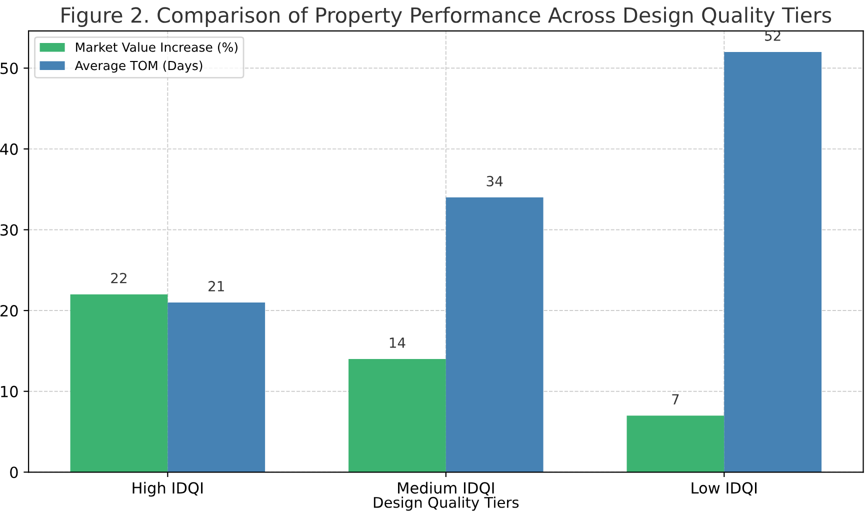  Describe the element at coordinates (446, 503) in the screenshot. I see `x-axis-title: Design Quality Tiers` at that location.